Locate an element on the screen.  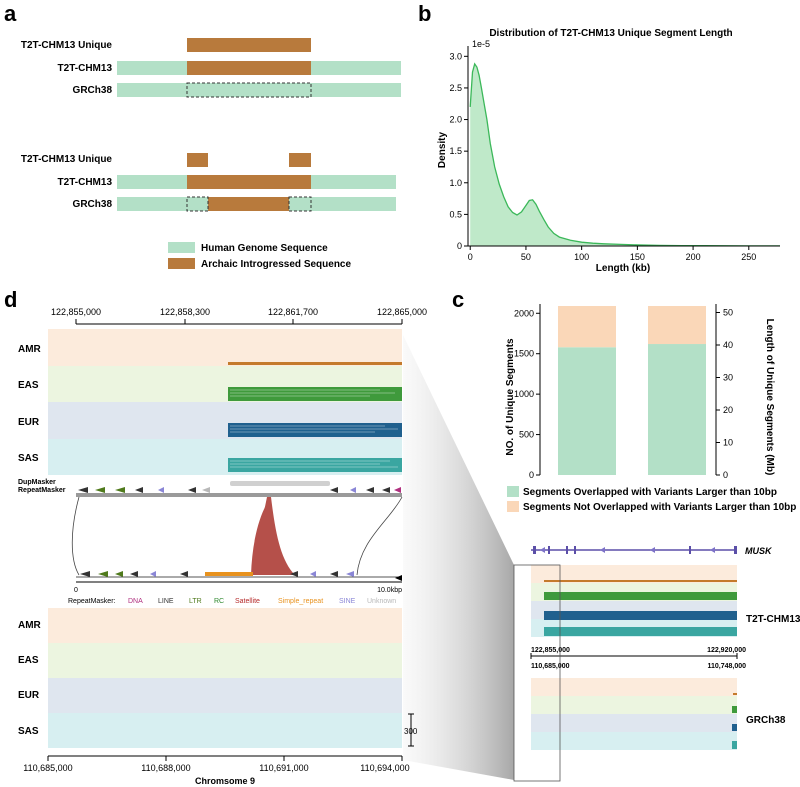
top-tick-label: 122,858,300 is located at coordinates (185, 312).